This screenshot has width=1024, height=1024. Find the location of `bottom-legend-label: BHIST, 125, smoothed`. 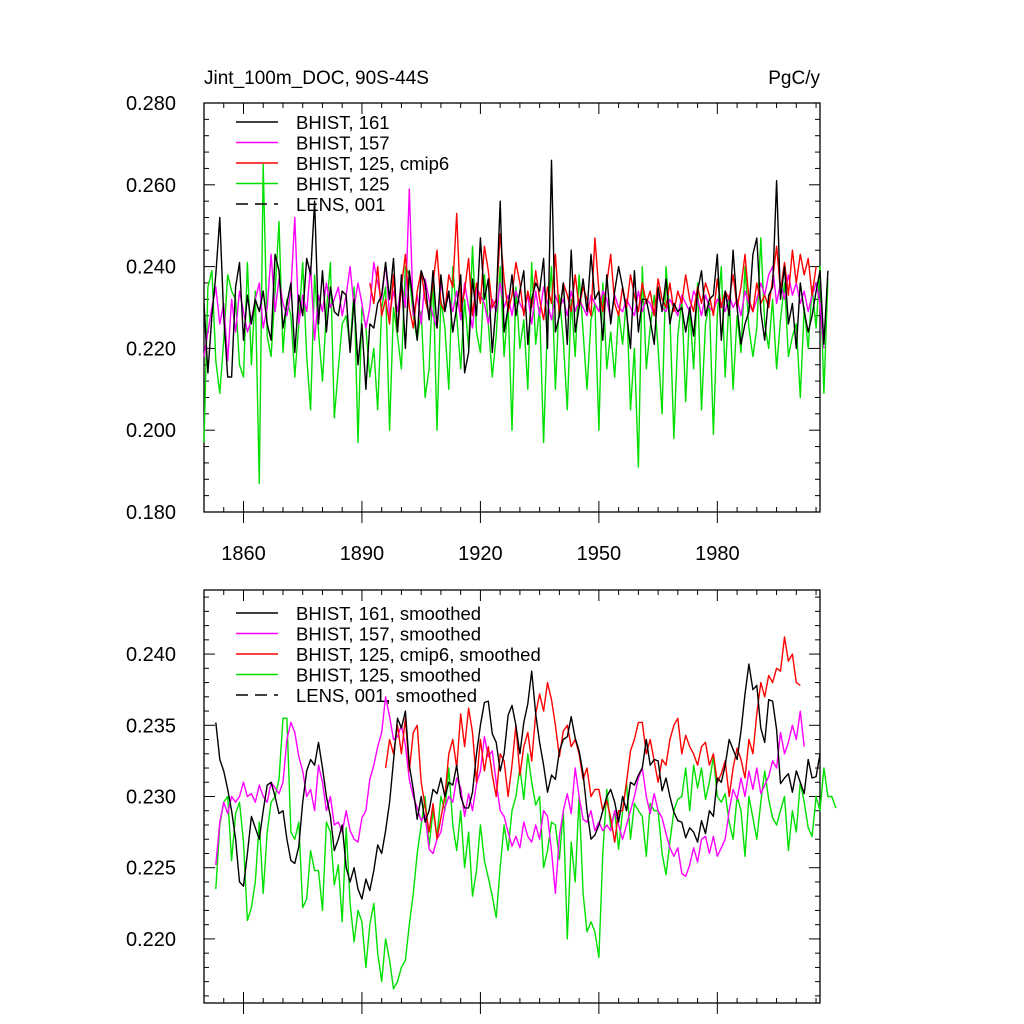

bottom-legend-label: BHIST, 125, smoothed is located at coordinates (388, 675).